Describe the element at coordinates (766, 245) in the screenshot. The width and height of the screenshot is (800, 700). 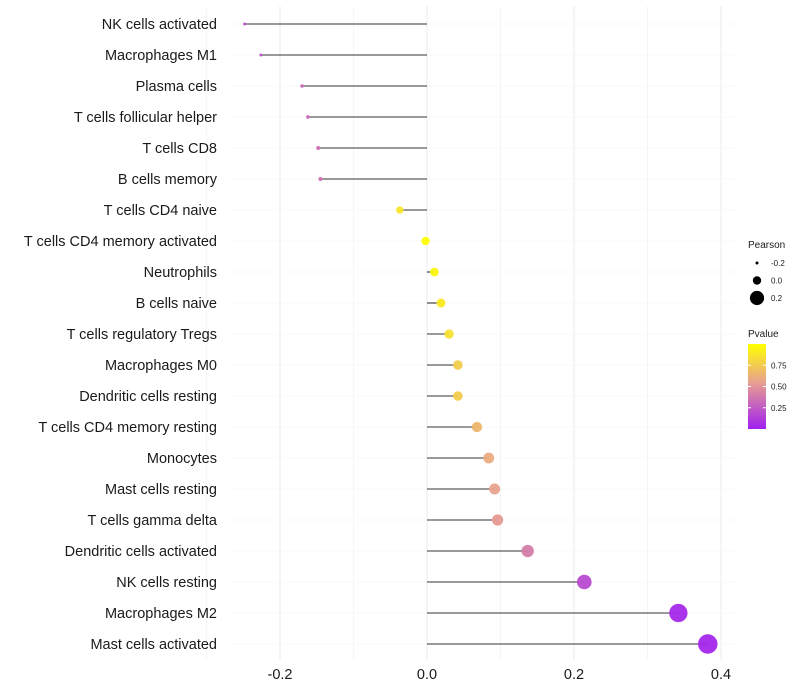
I see `size-legend-title: Pearson` at that location.